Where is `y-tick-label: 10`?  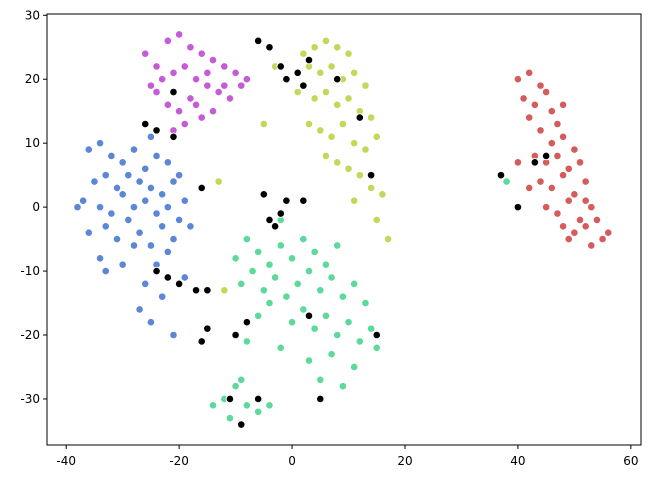
y-tick-label: 10 is located at coordinates (32, 143).